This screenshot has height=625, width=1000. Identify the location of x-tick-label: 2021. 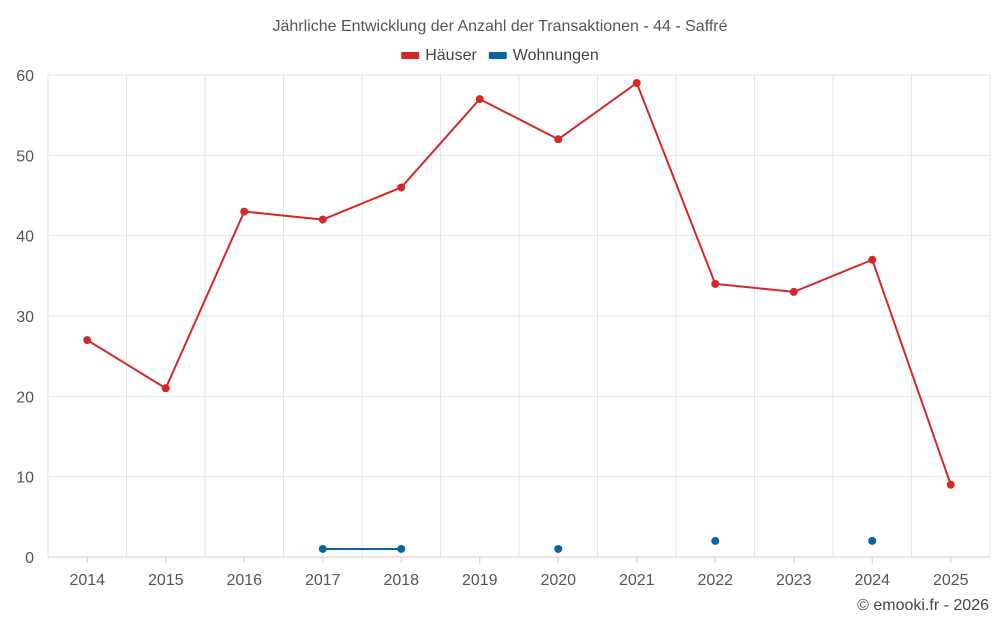
(637, 580).